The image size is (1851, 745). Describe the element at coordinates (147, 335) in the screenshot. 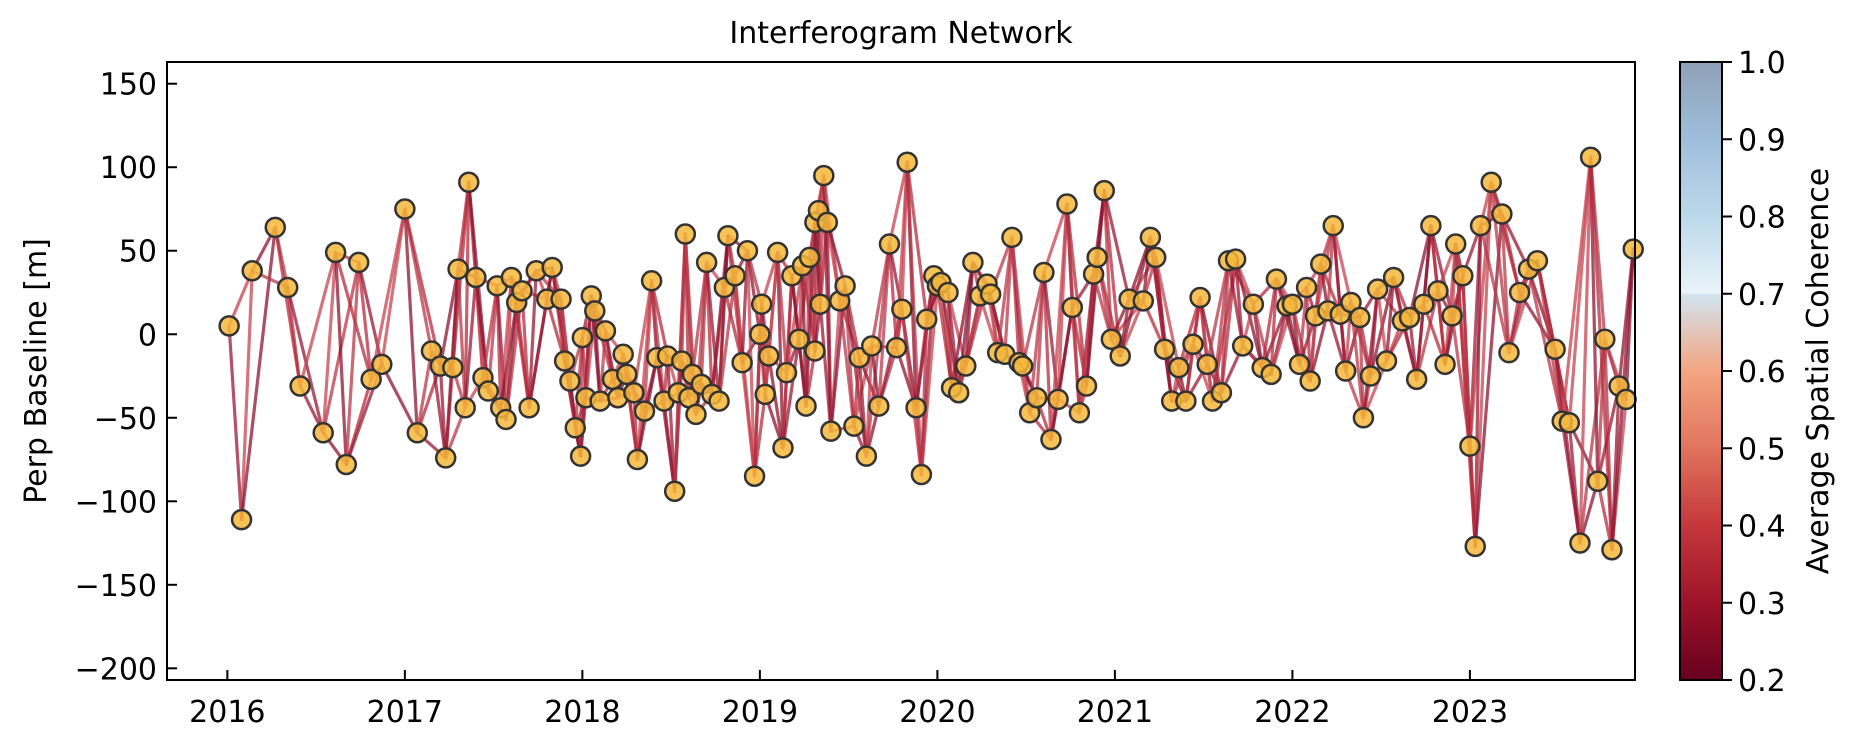

I see `y-tick-label: 0` at that location.